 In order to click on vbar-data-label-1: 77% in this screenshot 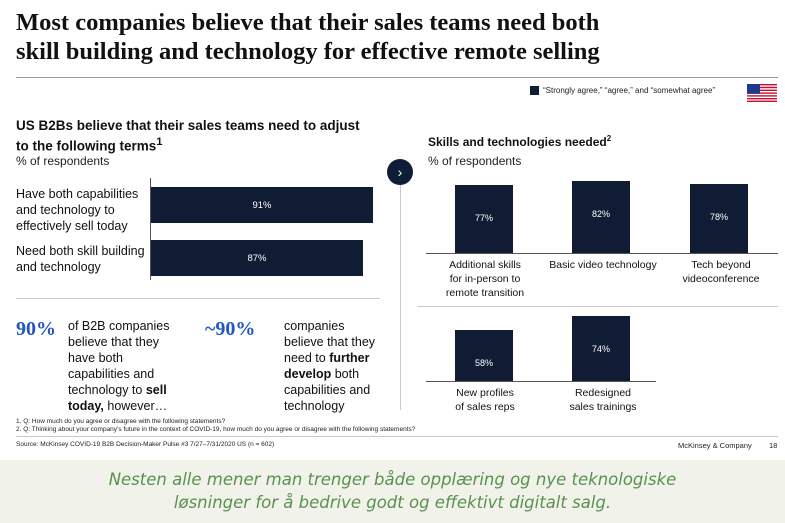, I will do `click(483, 218)`.